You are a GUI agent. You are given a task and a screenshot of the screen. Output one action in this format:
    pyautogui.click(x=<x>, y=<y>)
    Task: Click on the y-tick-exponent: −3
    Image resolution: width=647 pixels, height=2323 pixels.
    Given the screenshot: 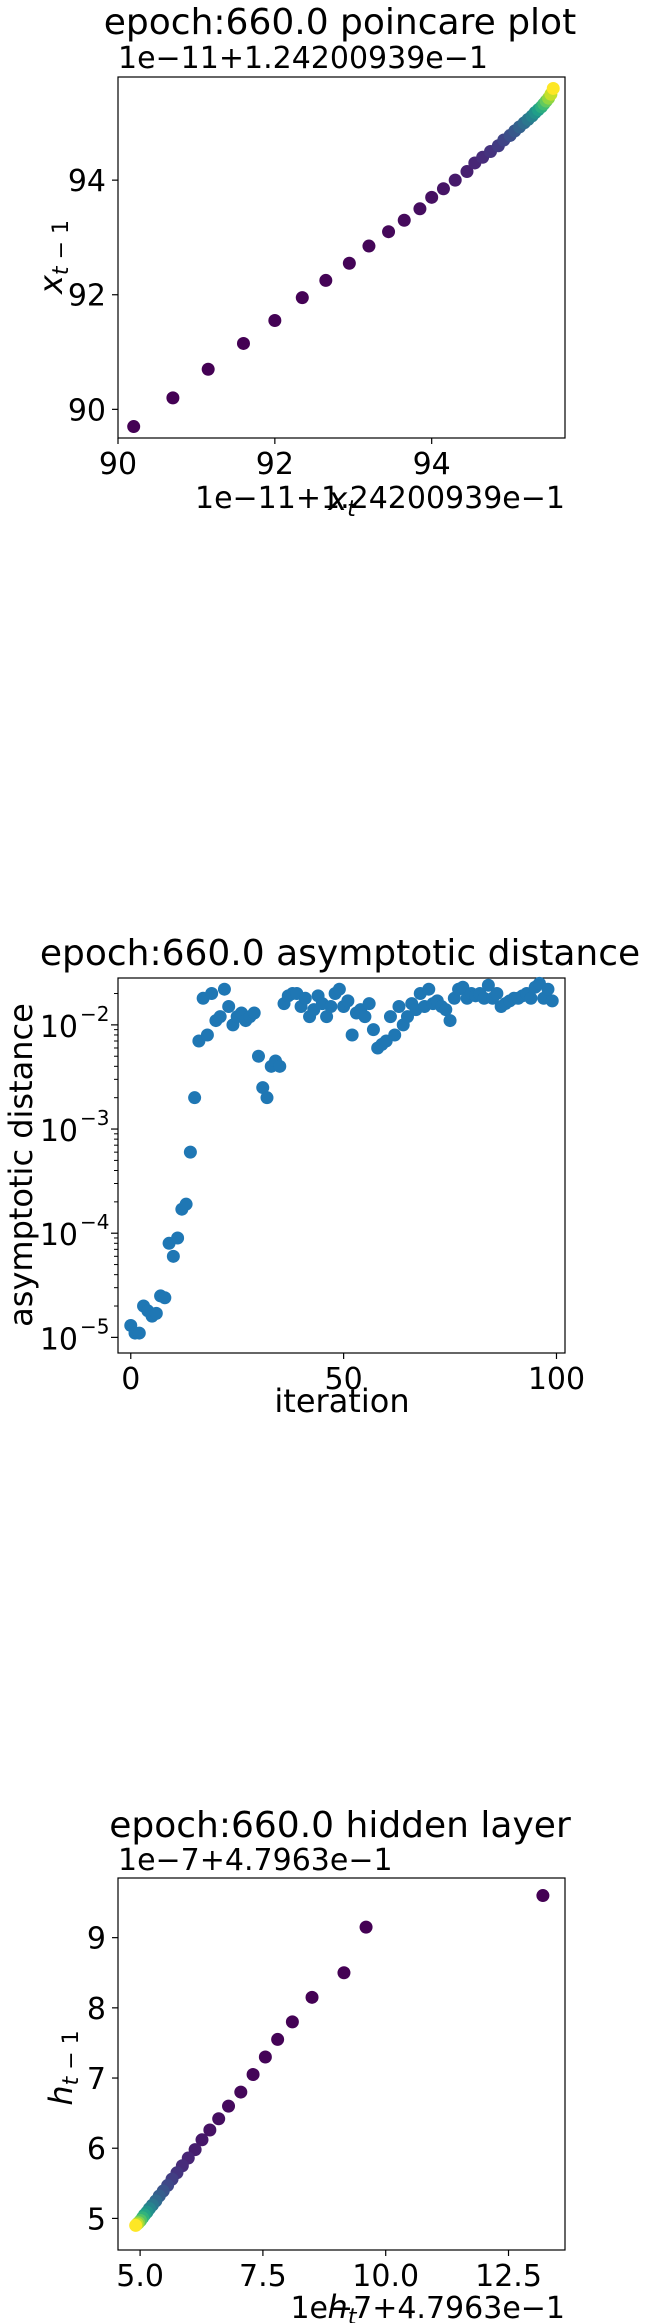 What is the action you would take?
    pyautogui.click(x=94, y=1118)
    